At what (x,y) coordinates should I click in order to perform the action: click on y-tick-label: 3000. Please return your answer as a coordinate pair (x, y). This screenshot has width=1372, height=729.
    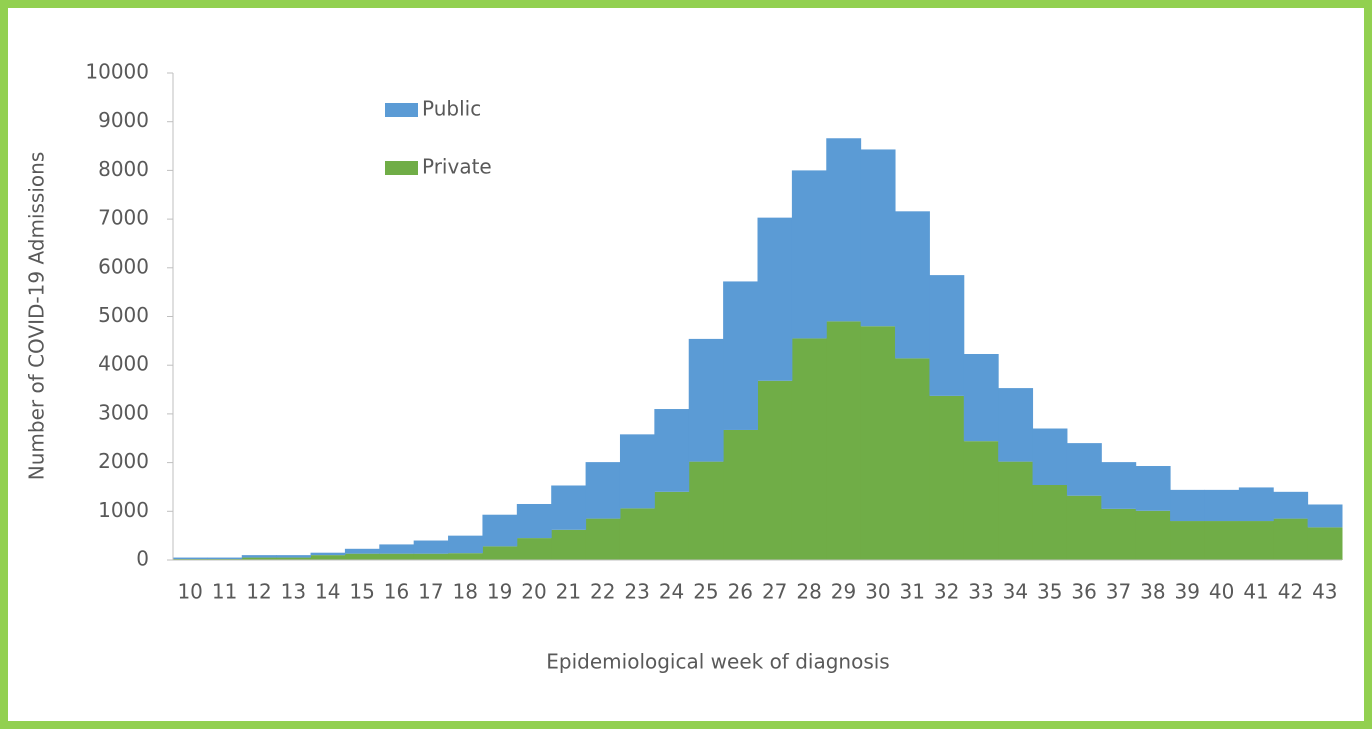
    Looking at the image, I should click on (123, 412).